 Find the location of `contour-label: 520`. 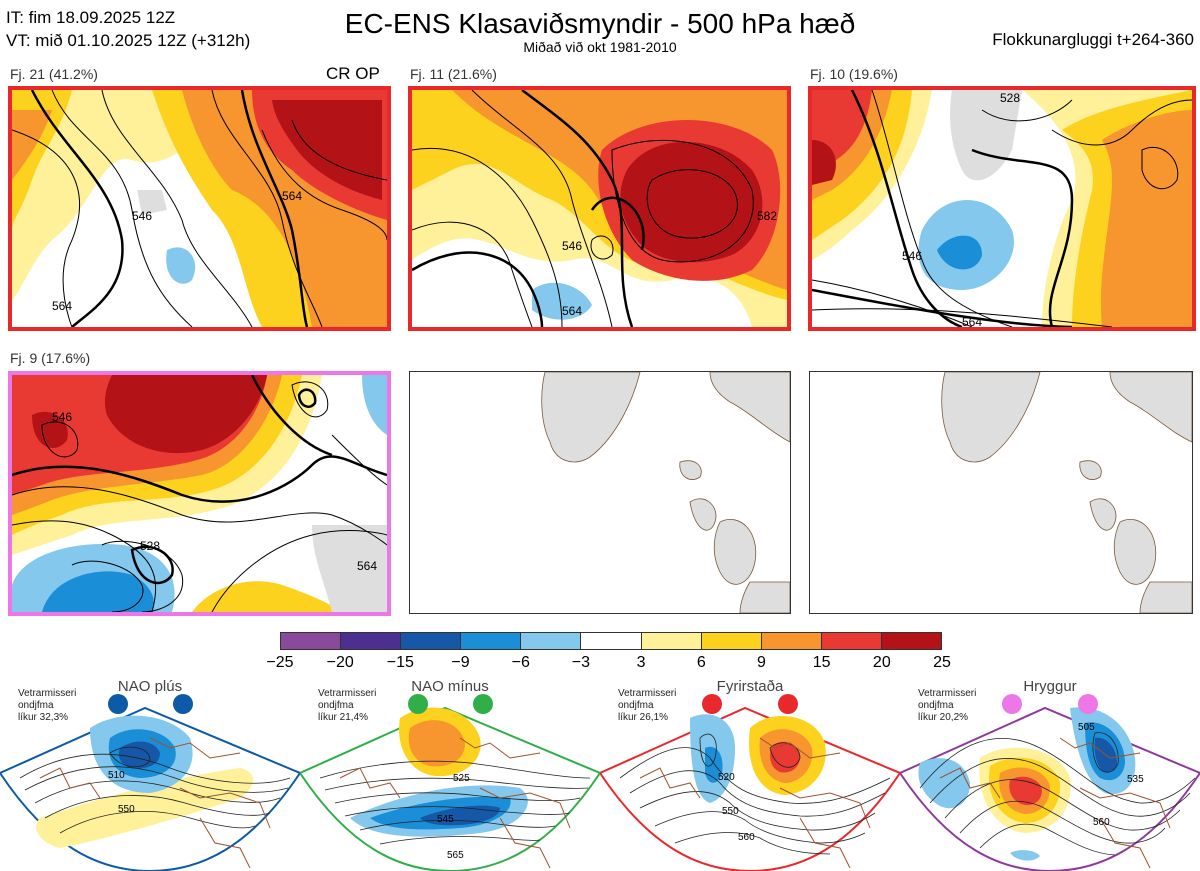

contour-label: 520 is located at coordinates (726, 777).